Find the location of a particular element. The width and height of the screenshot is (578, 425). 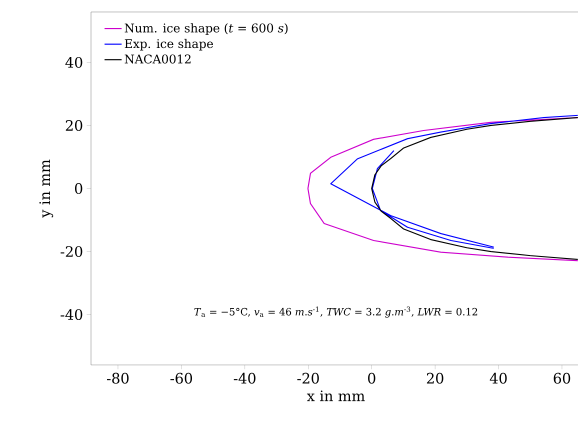

y-axis-title: y in mm is located at coordinates (46, 189).